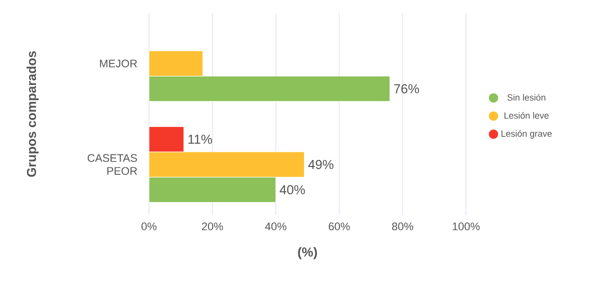  What do you see at coordinates (321, 165) in the screenshot?
I see `data-label: 49%` at bounding box center [321, 165].